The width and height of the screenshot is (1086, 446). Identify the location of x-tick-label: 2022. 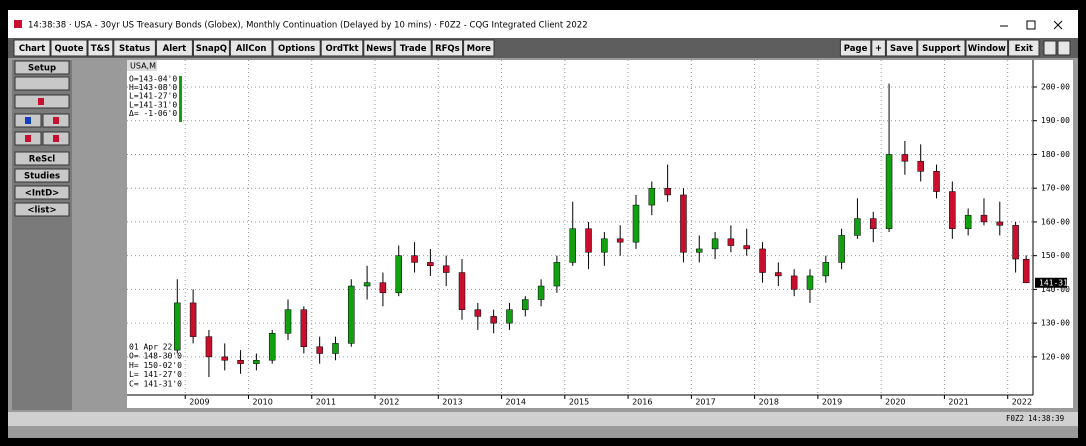
(1022, 402).